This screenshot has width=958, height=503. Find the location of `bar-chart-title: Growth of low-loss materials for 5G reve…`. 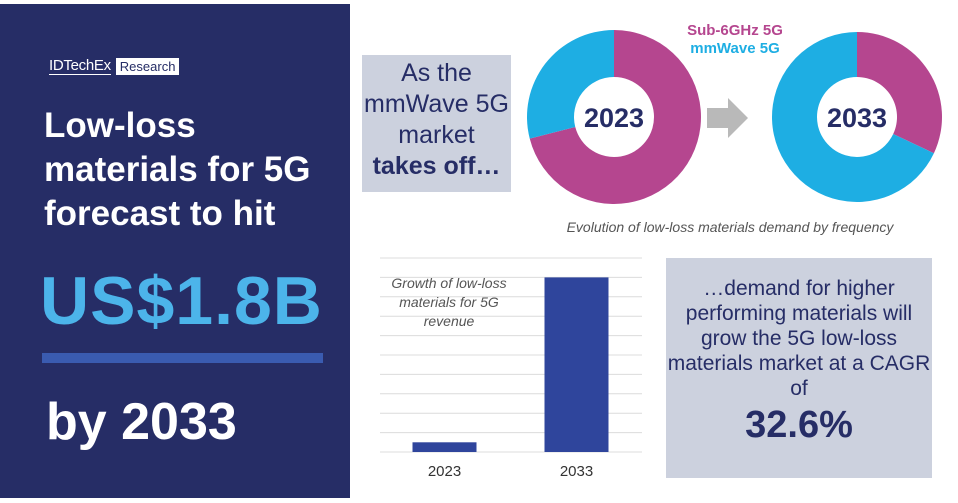

bar-chart-title: Growth of low-loss materials for 5G reve… is located at coordinates (449, 302).